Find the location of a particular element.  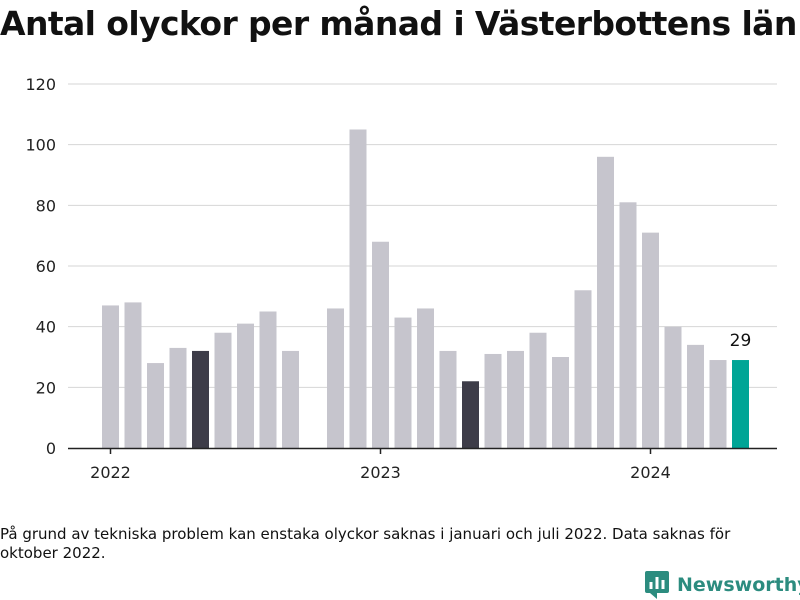

x-tick-label: 2024 is located at coordinates (650, 472).